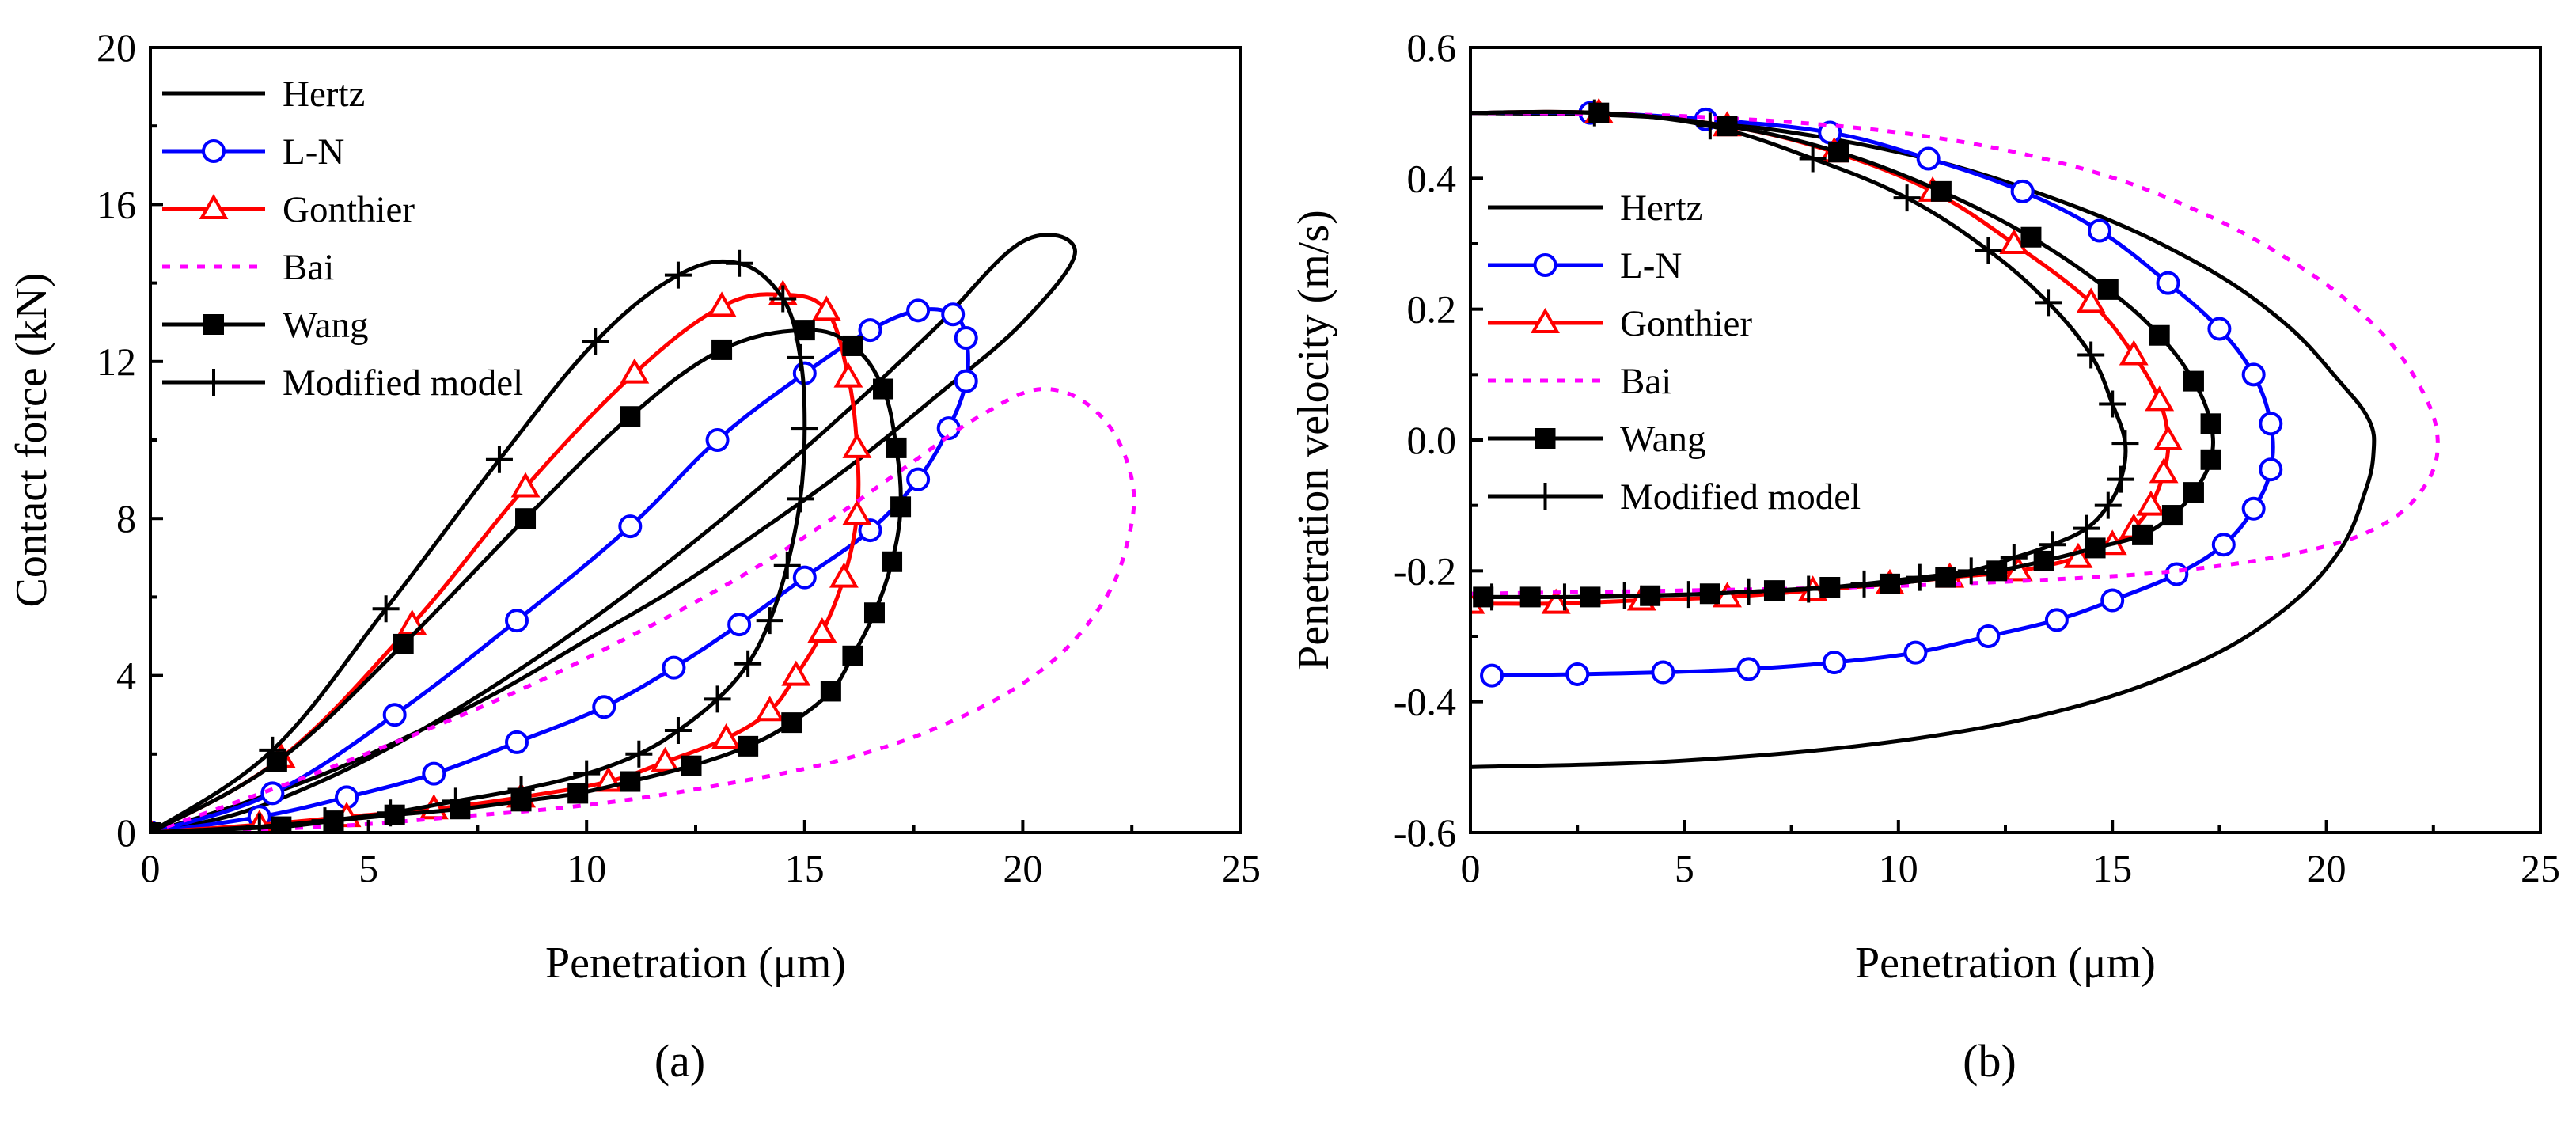 The image size is (2576, 1123). I want to click on y-tick-label: 0.4, so click(1432, 178).